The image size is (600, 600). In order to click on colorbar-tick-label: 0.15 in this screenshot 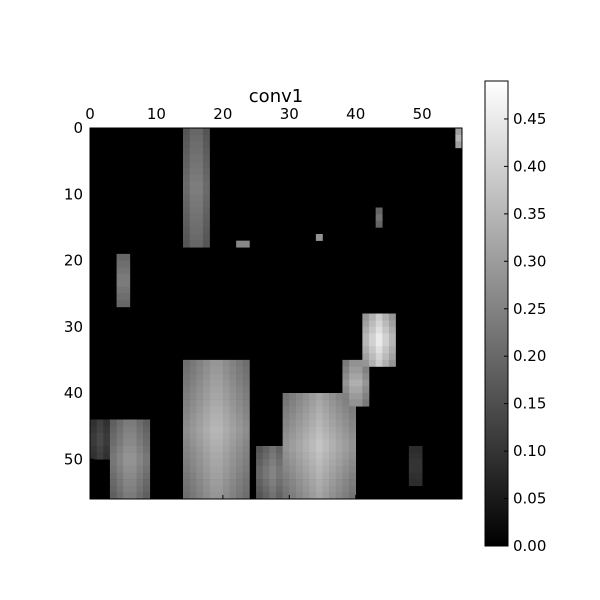, I will do `click(529, 404)`.